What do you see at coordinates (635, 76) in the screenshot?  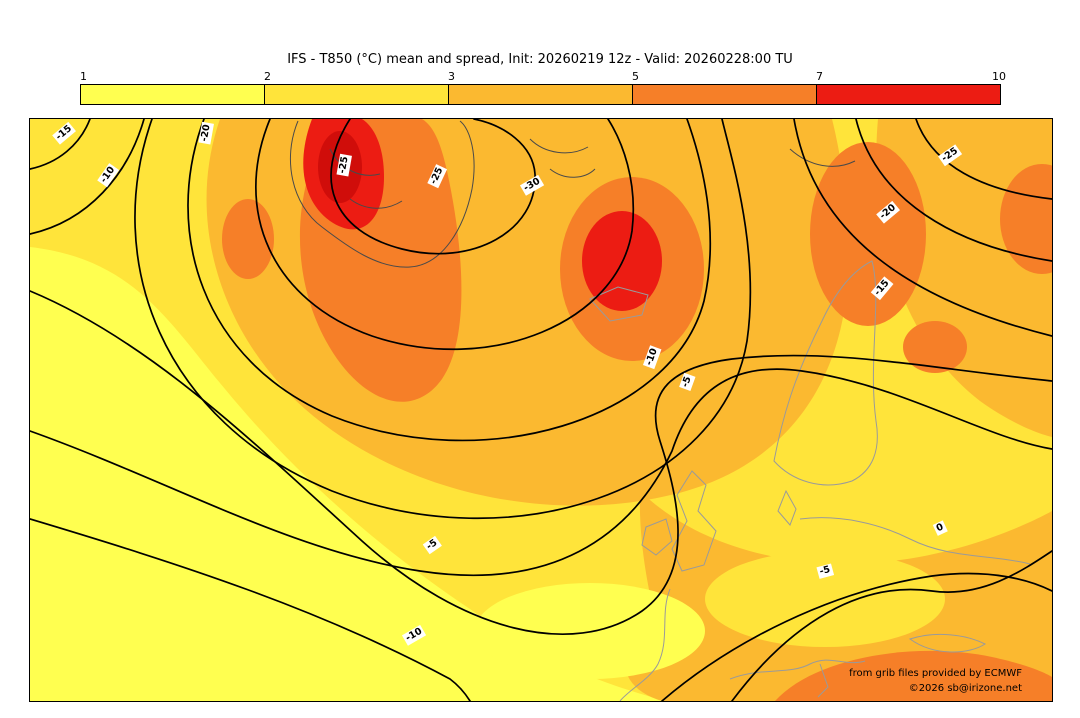 I see `colorbar-tick-label: 5` at bounding box center [635, 76].